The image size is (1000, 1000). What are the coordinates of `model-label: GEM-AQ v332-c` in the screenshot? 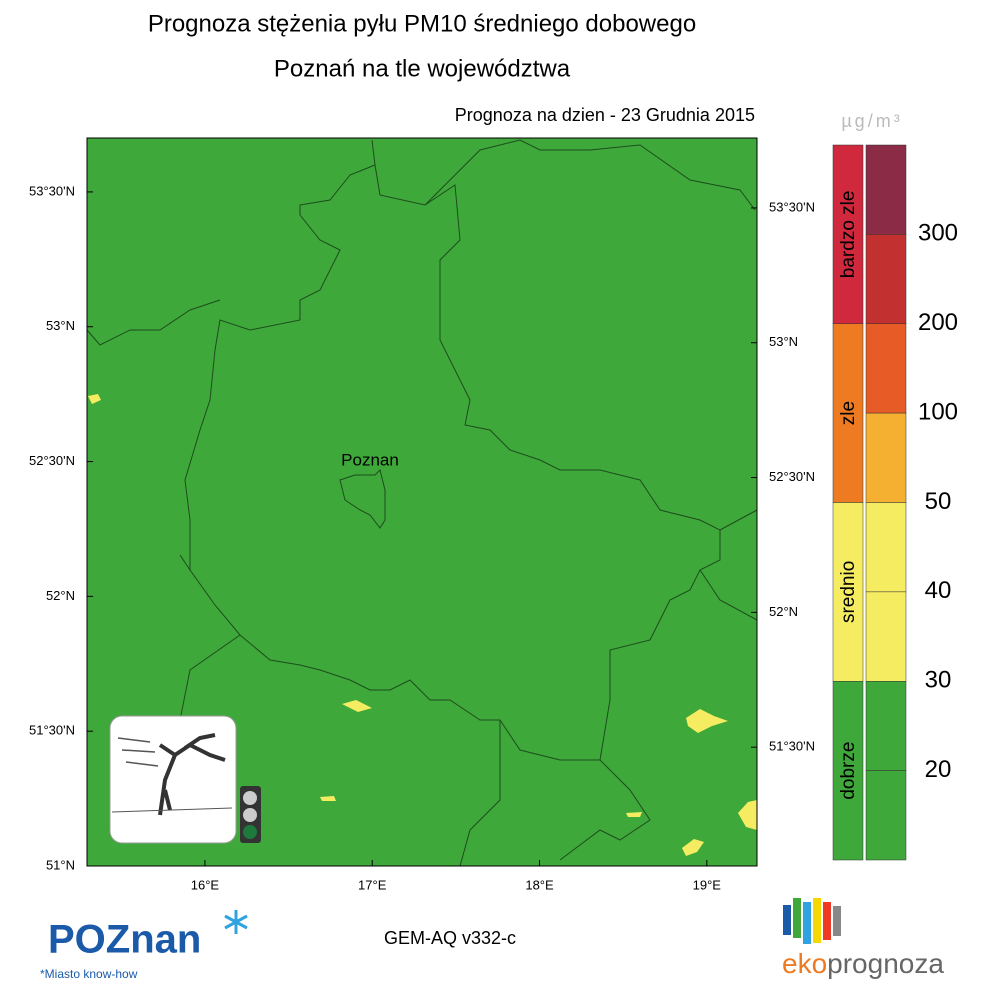 It's located at (450, 938).